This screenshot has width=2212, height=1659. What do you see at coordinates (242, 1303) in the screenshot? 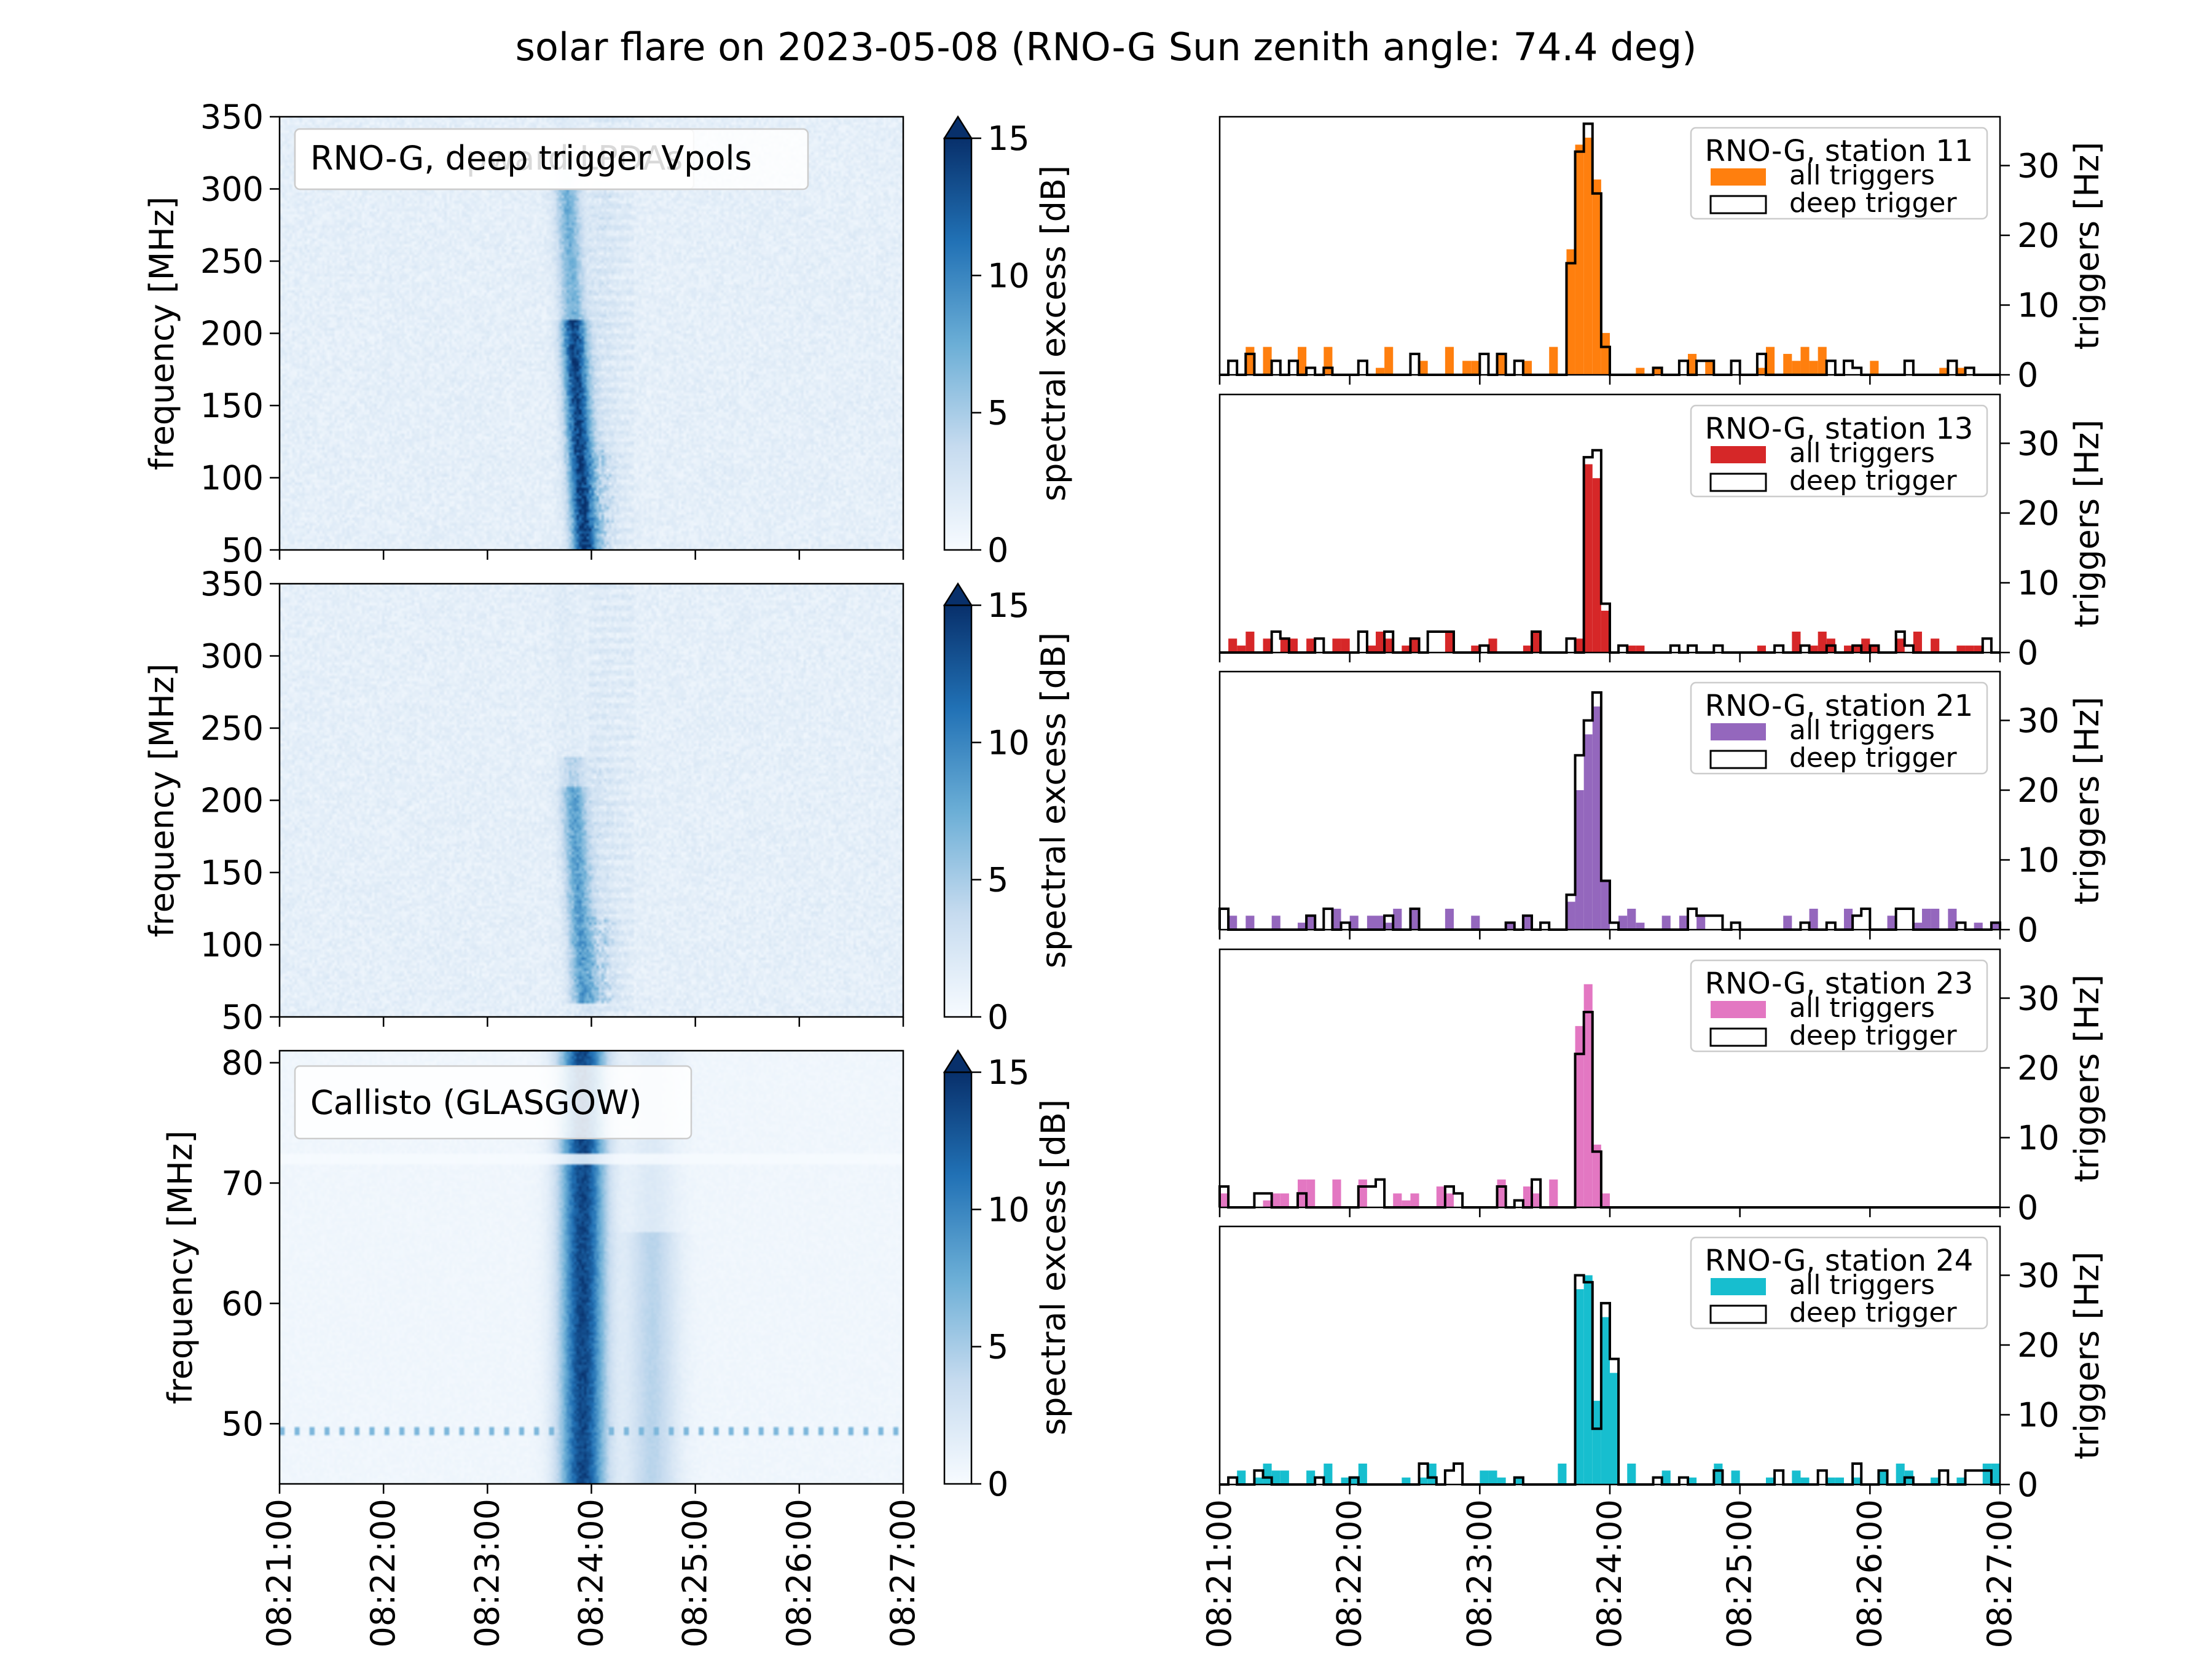
I see `y-tick-label: 60` at bounding box center [242, 1303].